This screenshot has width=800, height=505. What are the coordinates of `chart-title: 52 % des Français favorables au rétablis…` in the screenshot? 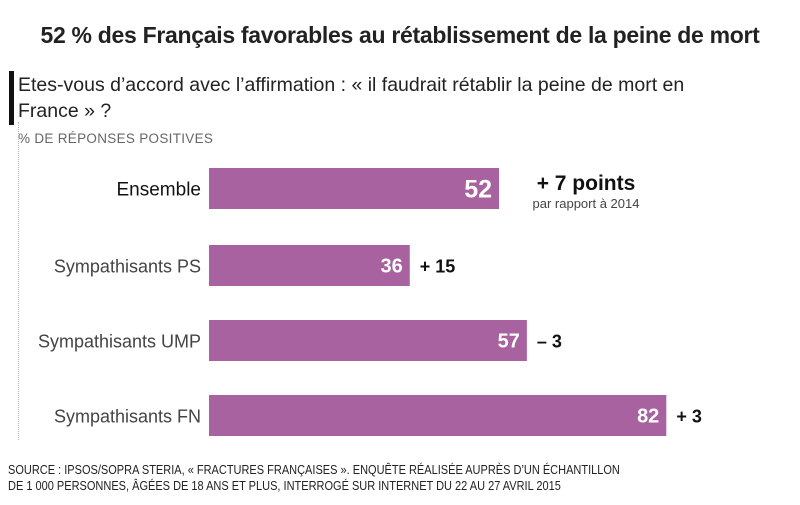 It's located at (400, 35).